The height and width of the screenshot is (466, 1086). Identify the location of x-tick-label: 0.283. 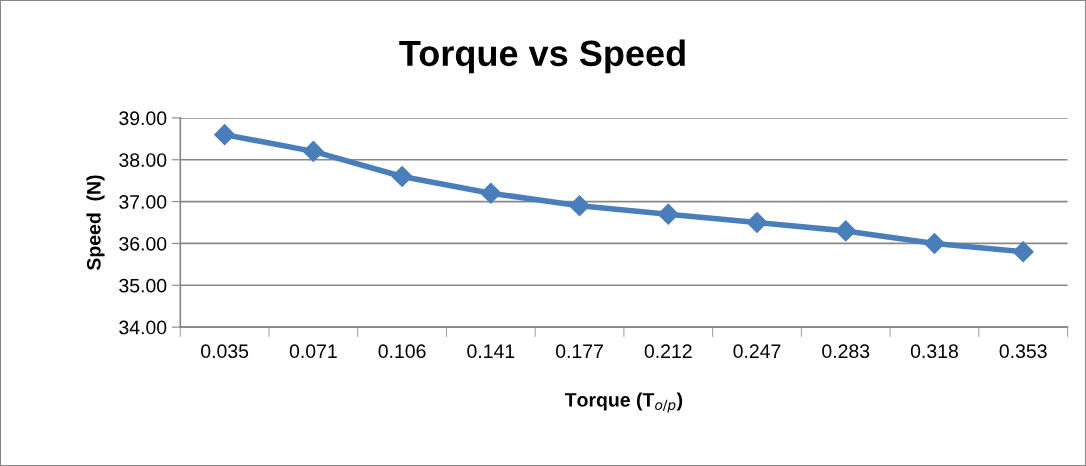
(846, 351).